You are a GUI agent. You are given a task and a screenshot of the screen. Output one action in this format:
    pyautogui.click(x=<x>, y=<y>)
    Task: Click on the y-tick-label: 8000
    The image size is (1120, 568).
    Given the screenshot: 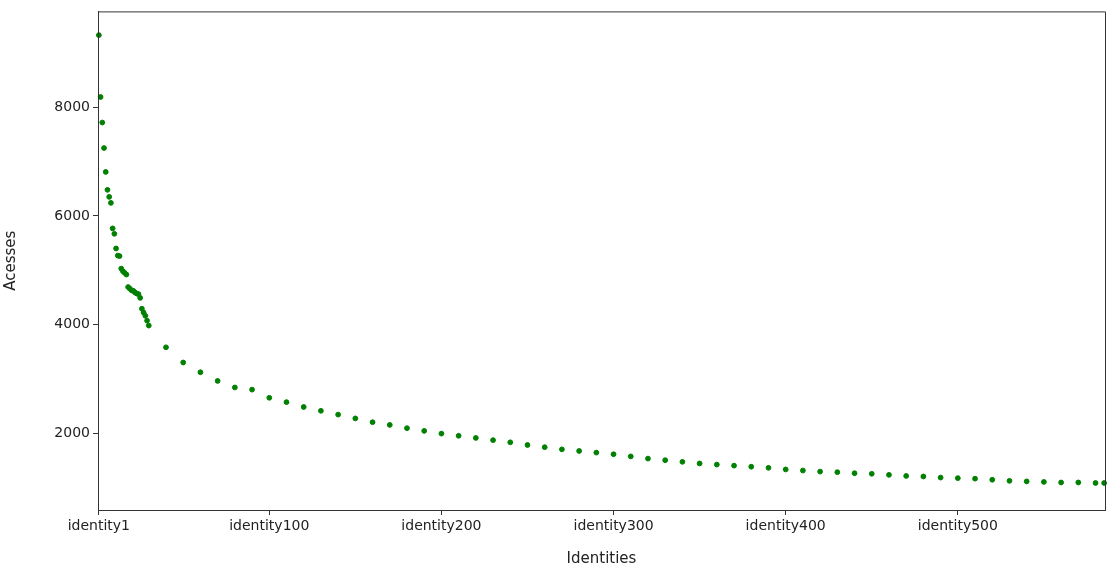 What is the action you would take?
    pyautogui.click(x=72, y=105)
    